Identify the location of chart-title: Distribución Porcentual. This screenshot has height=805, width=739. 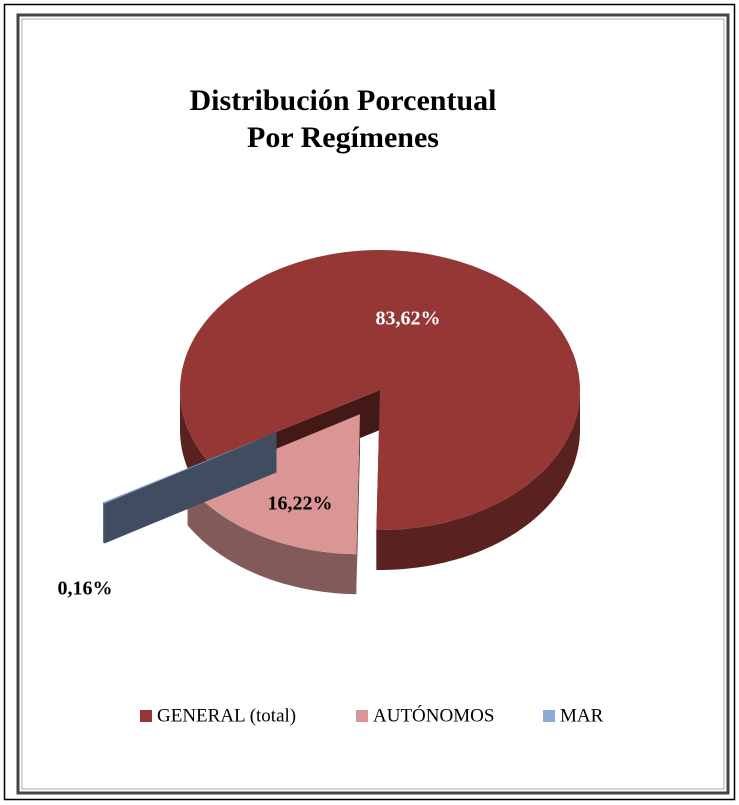
(343, 100).